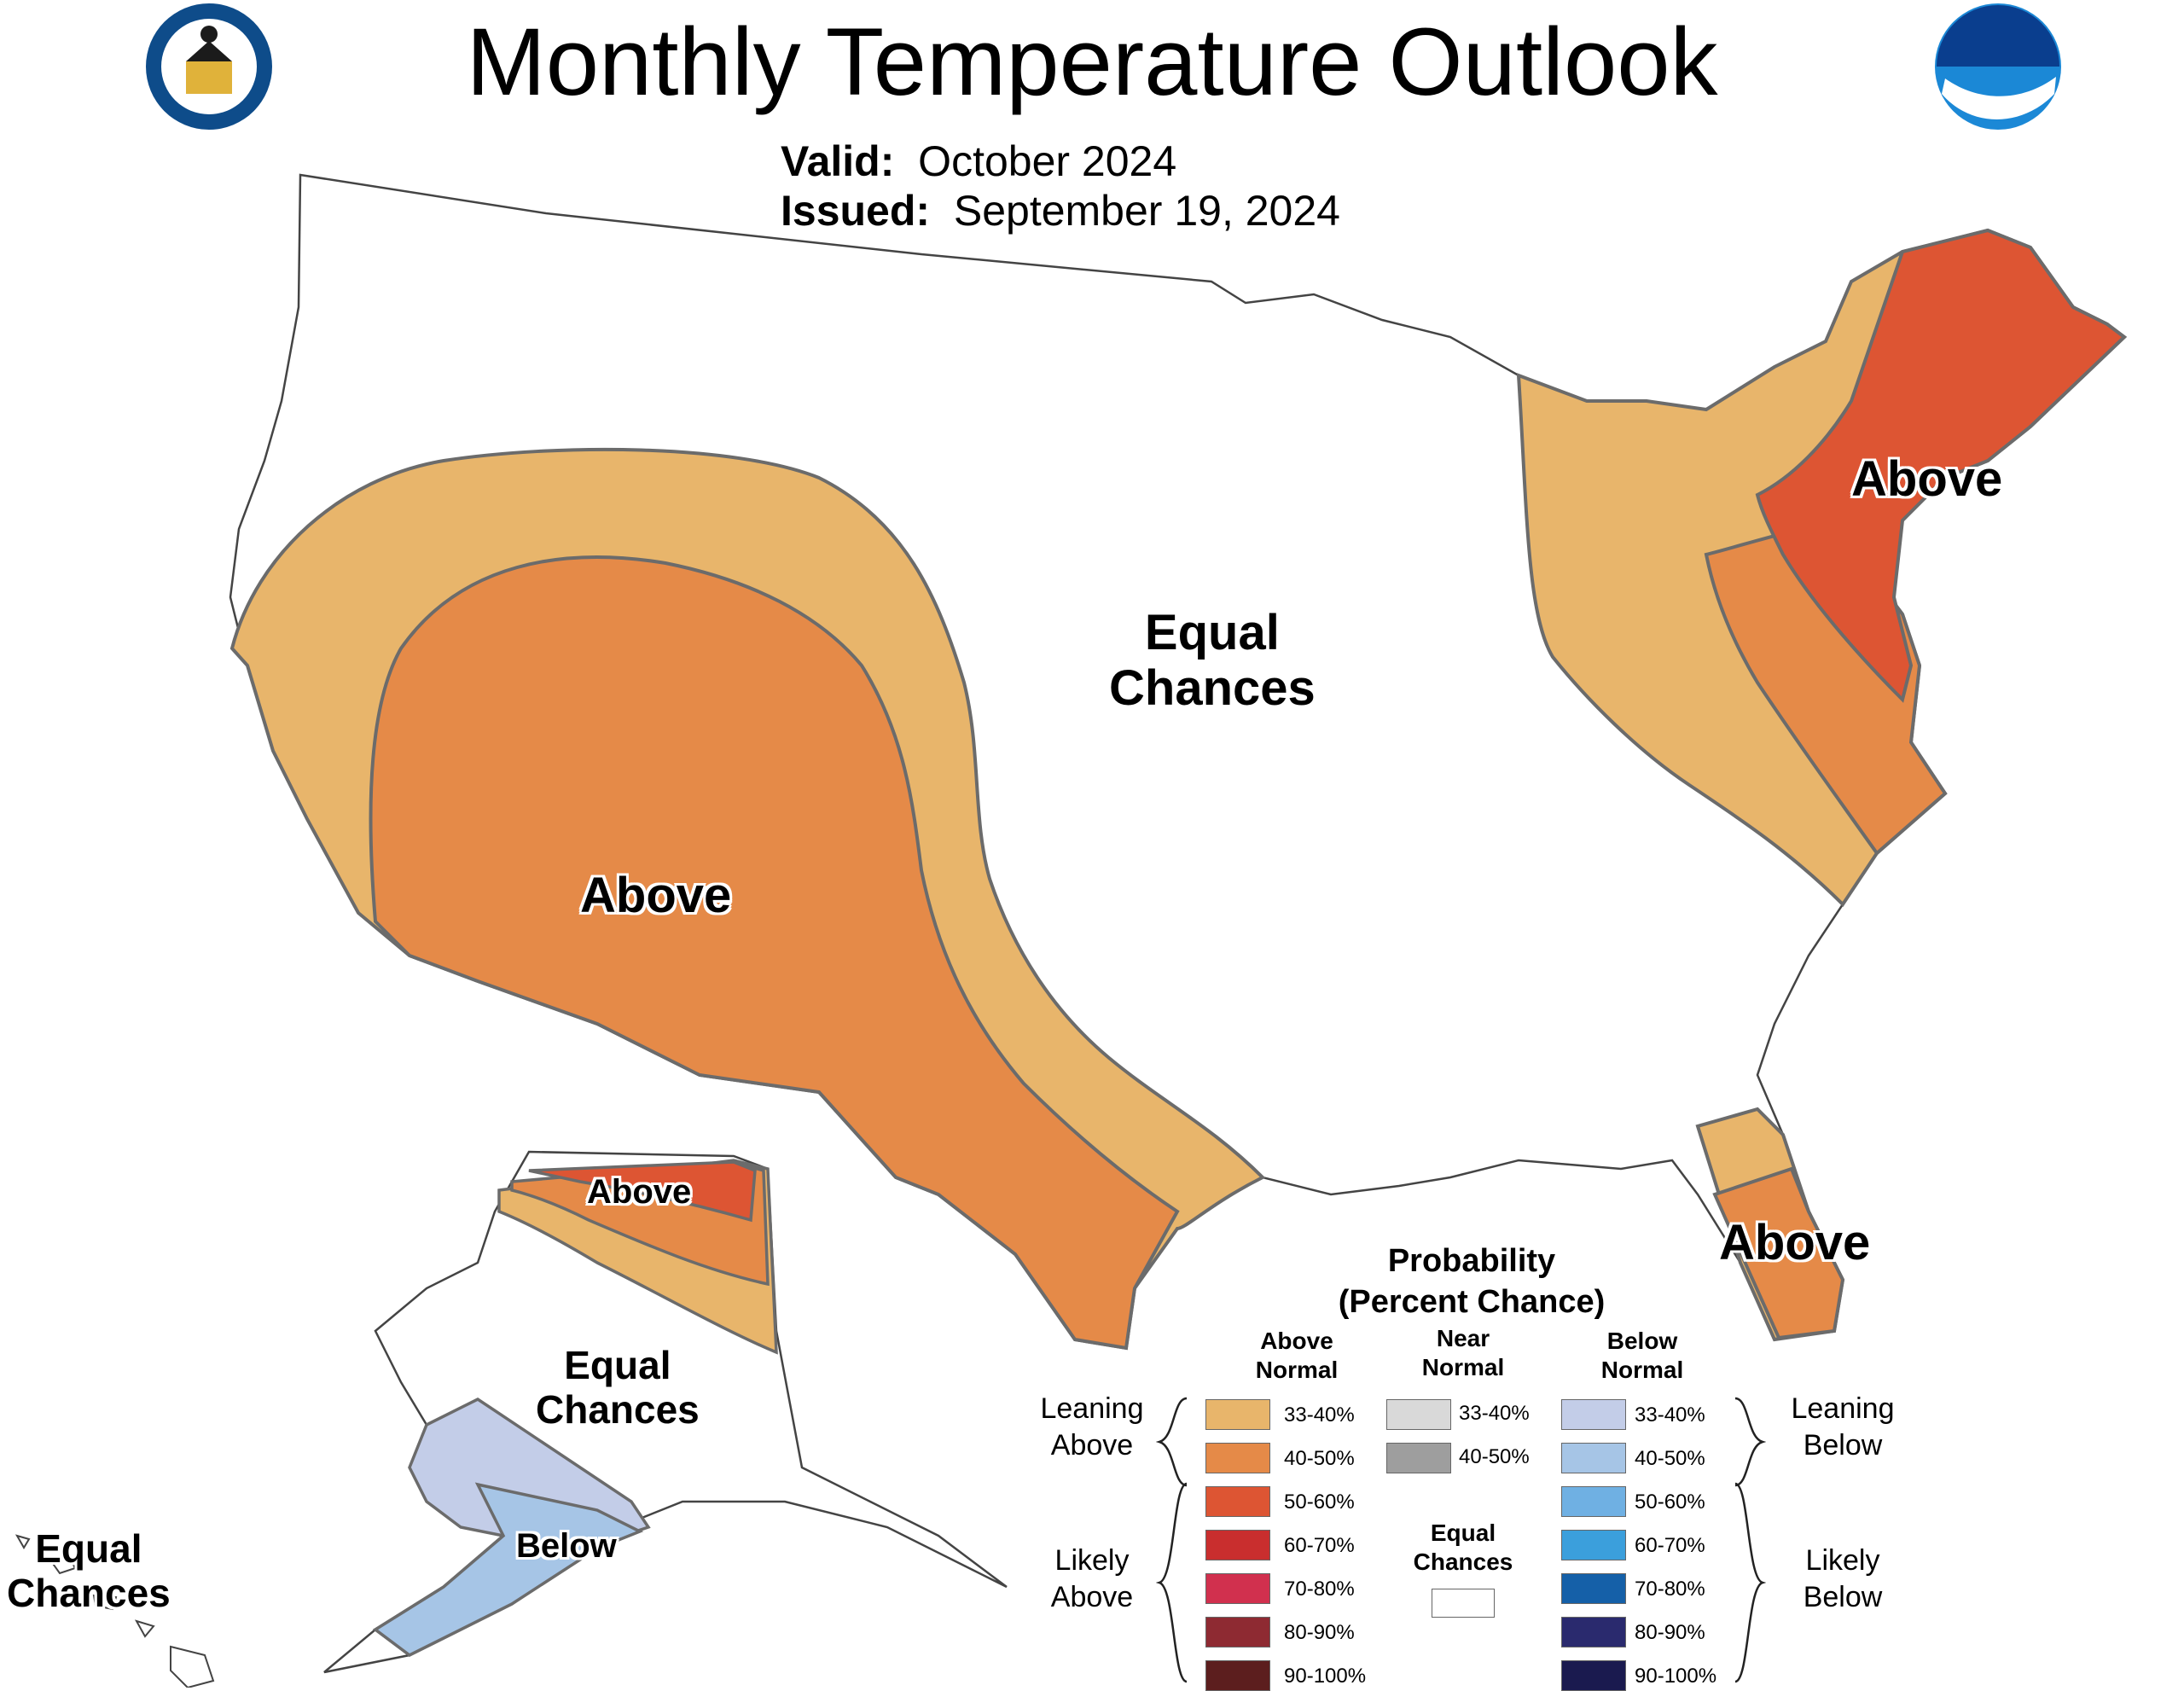 The width and height of the screenshot is (2184, 1691). What do you see at coordinates (1319, 1589) in the screenshot?
I see `swatch-label-above-70-80: 70-80%` at bounding box center [1319, 1589].